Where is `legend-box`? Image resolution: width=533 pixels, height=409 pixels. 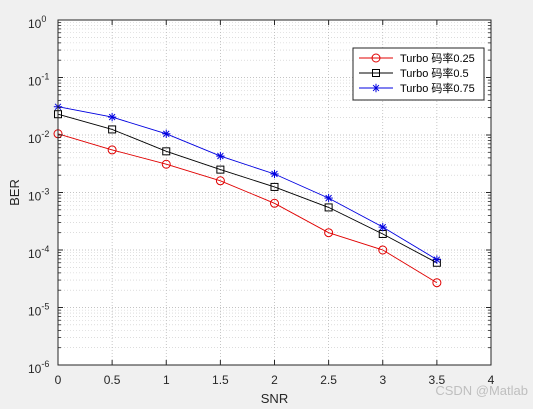 legend-box is located at coordinates (418, 74).